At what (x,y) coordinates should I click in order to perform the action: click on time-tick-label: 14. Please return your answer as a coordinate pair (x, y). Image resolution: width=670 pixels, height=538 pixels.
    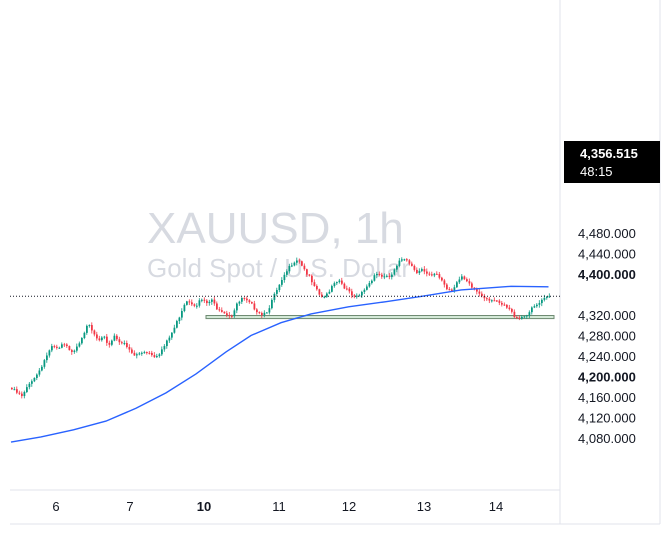
    Looking at the image, I should click on (496, 506).